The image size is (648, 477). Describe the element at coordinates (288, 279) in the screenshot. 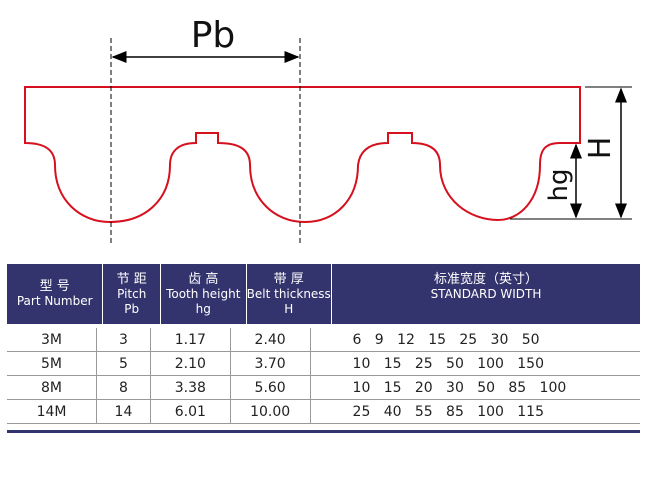

I see `header-text: 带 厚` at that location.